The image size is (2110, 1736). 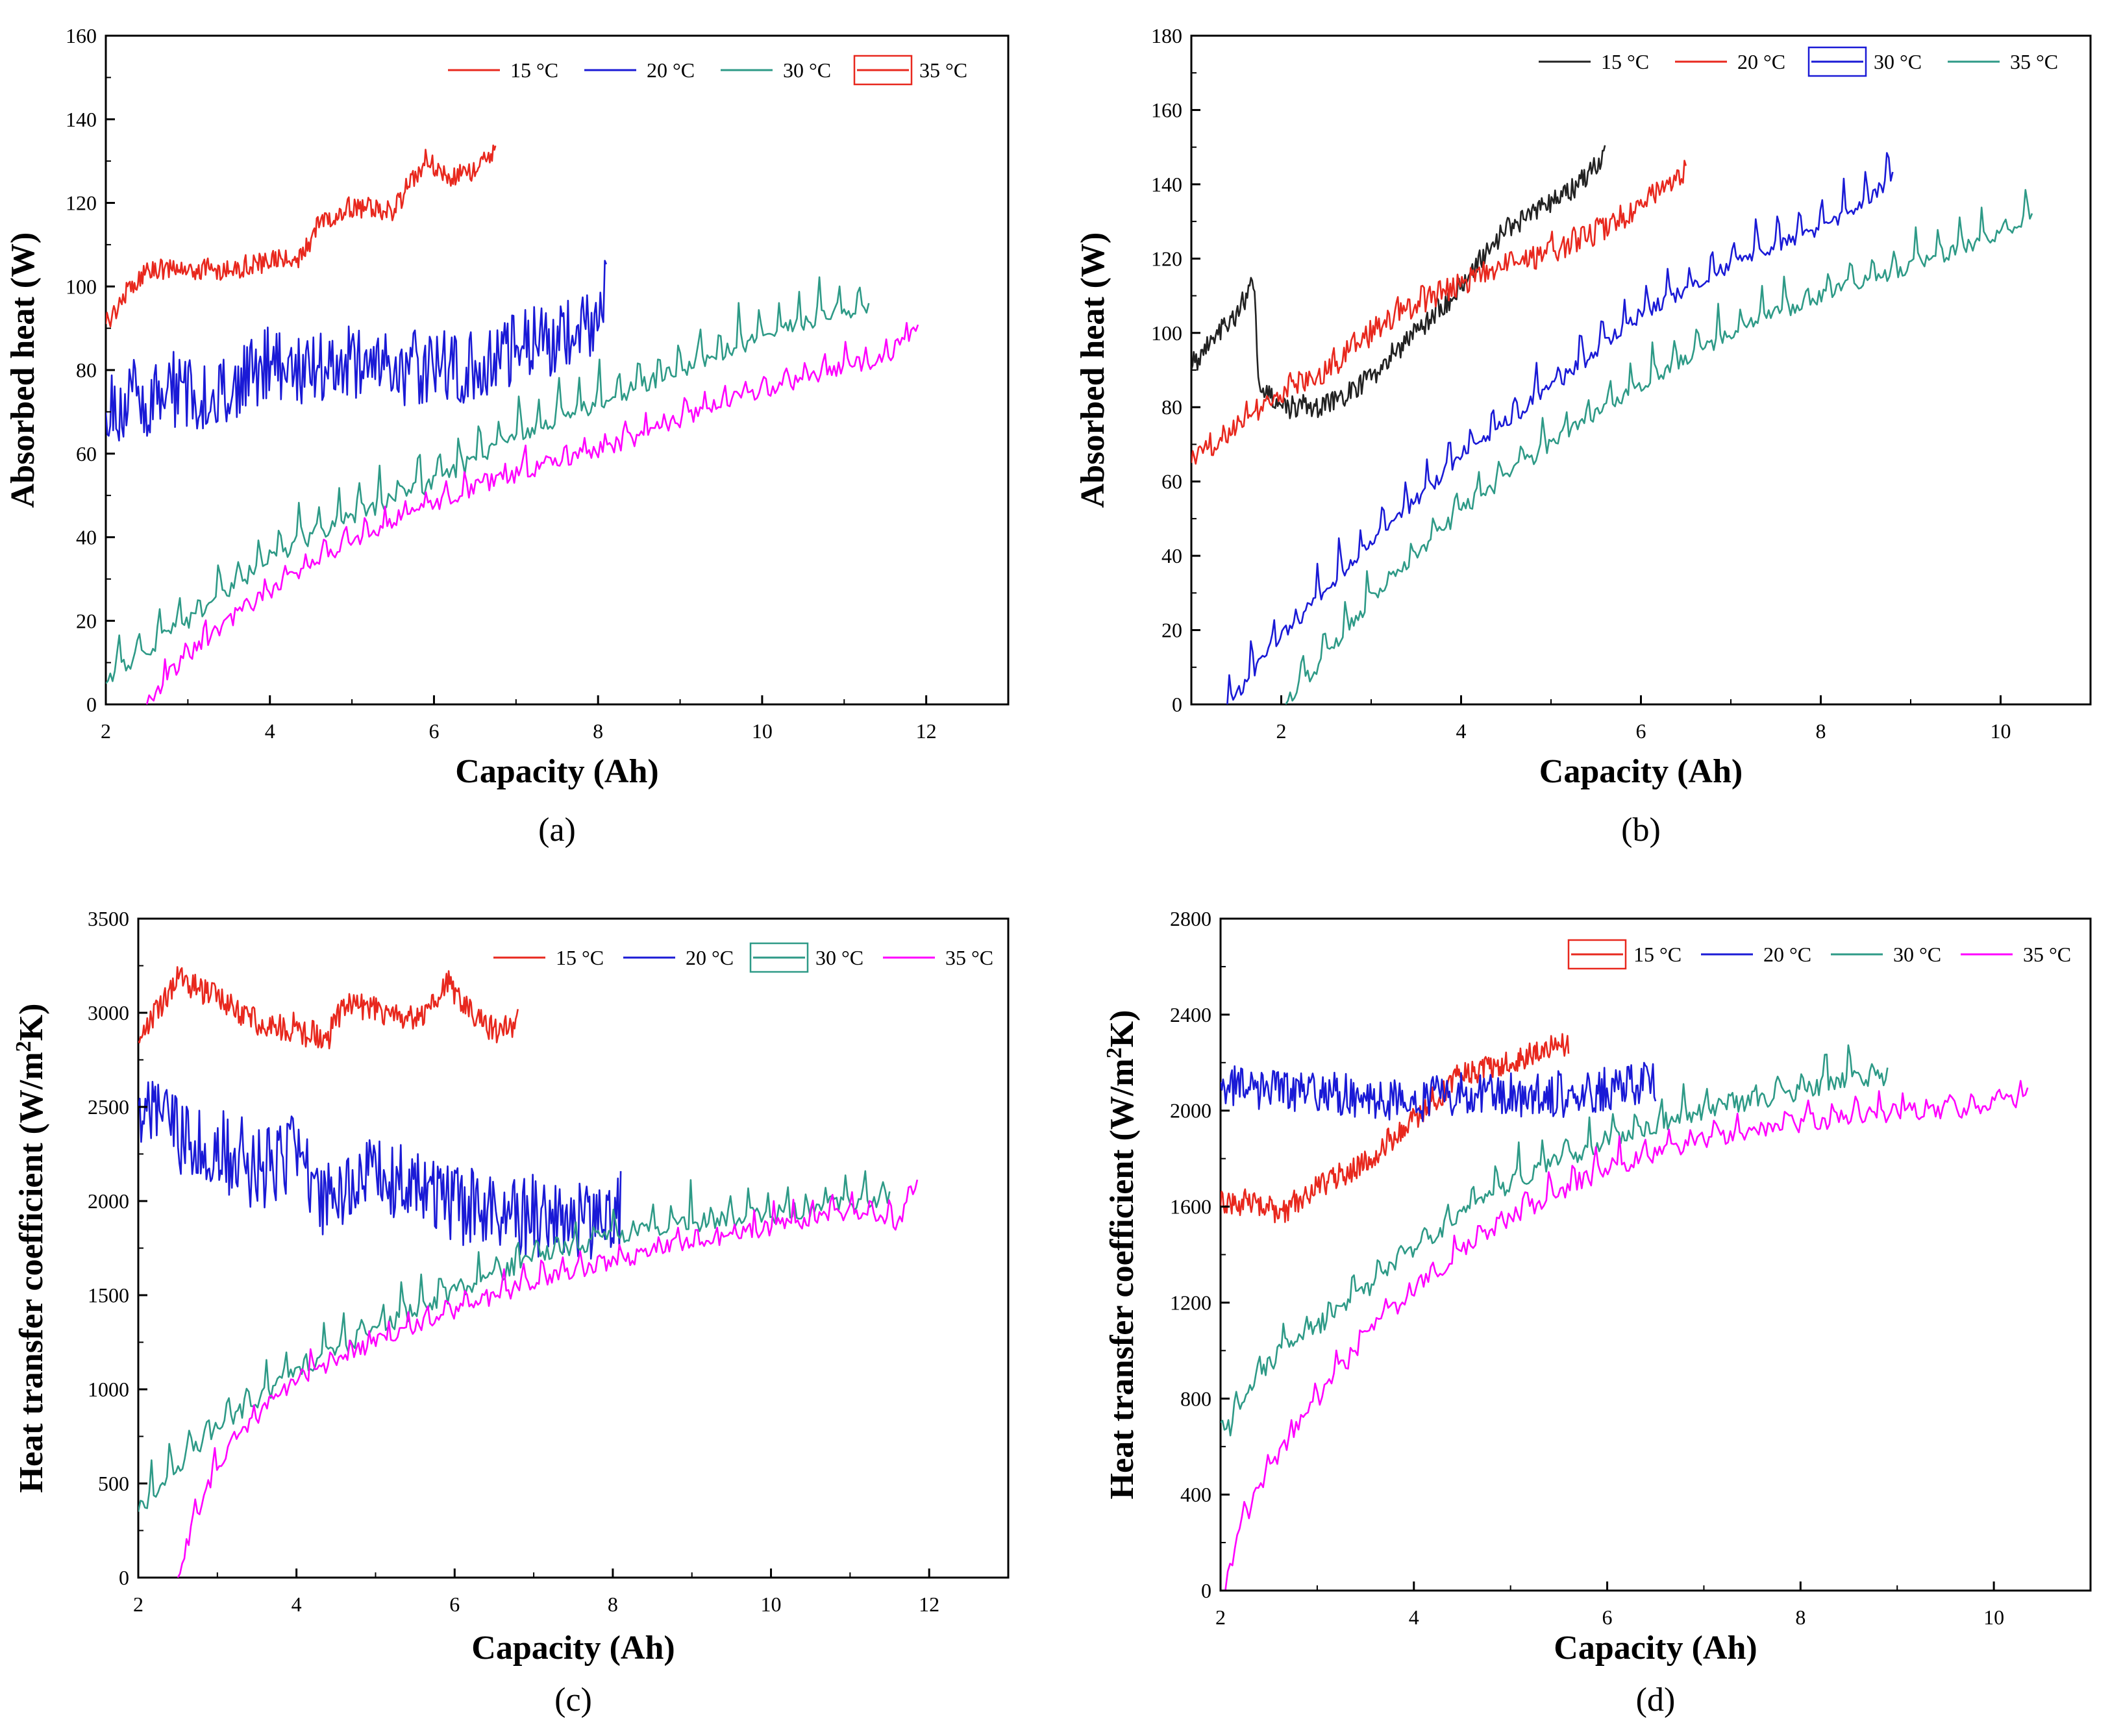 What do you see at coordinates (1190, 919) in the screenshot?
I see `y-tick-label: 2800` at bounding box center [1190, 919].